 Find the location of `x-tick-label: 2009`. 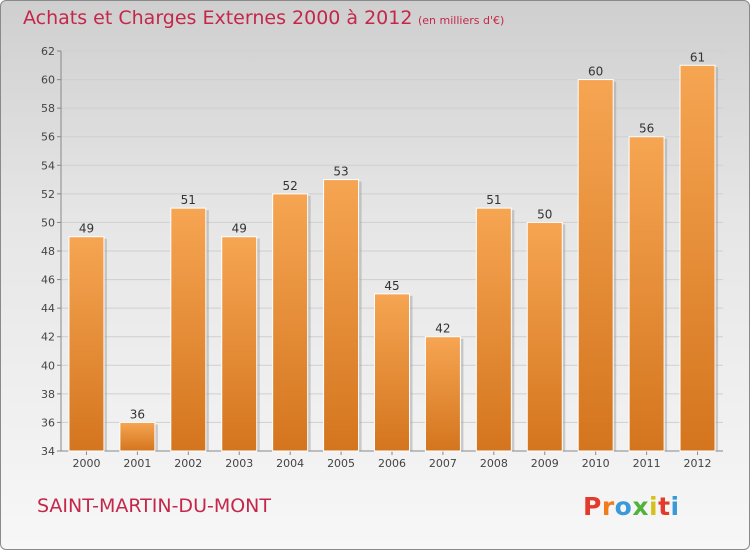

x-tick-label: 2009 is located at coordinates (545, 463).